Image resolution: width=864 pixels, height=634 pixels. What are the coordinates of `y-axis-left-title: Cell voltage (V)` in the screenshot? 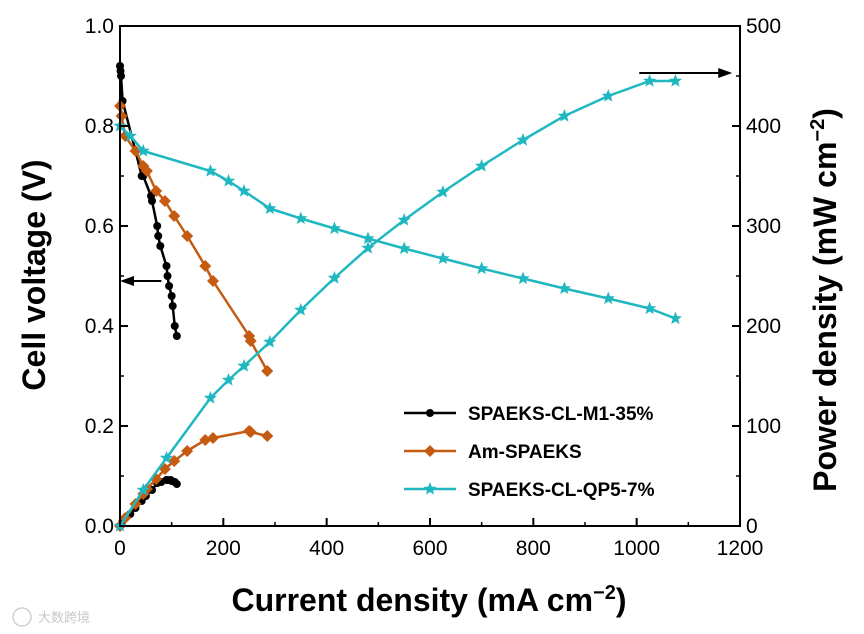 It's located at (34, 274).